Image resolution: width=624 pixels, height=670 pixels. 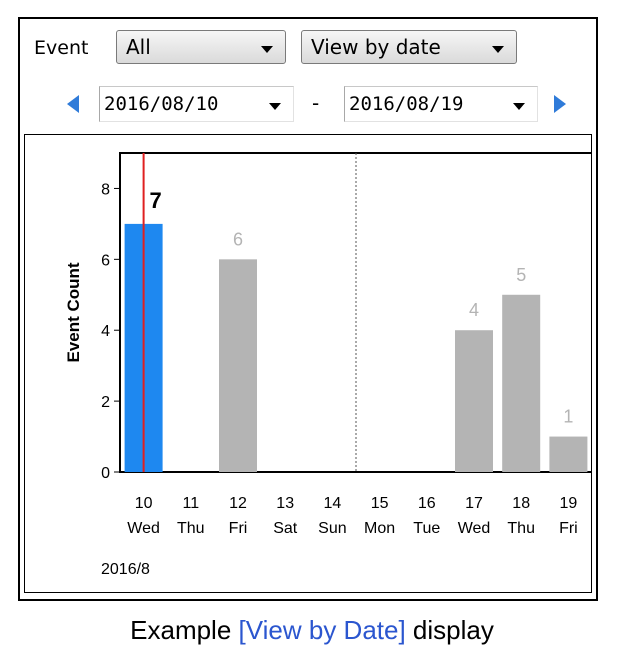 What do you see at coordinates (333, 503) in the screenshot?
I see `x-tick-label-day: 14` at bounding box center [333, 503].